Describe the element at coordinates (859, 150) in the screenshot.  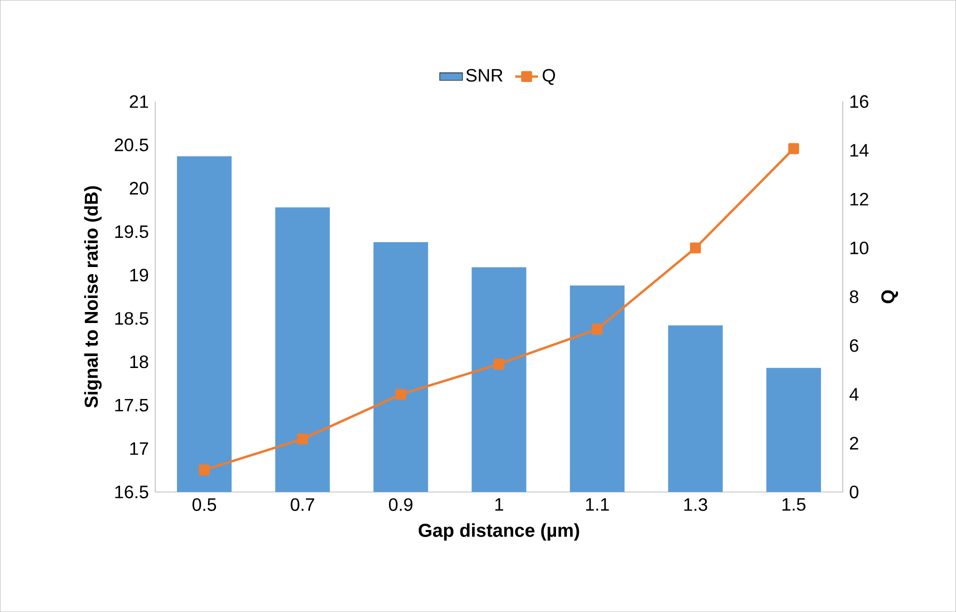
I see `y2-tick-label: 14` at that location.